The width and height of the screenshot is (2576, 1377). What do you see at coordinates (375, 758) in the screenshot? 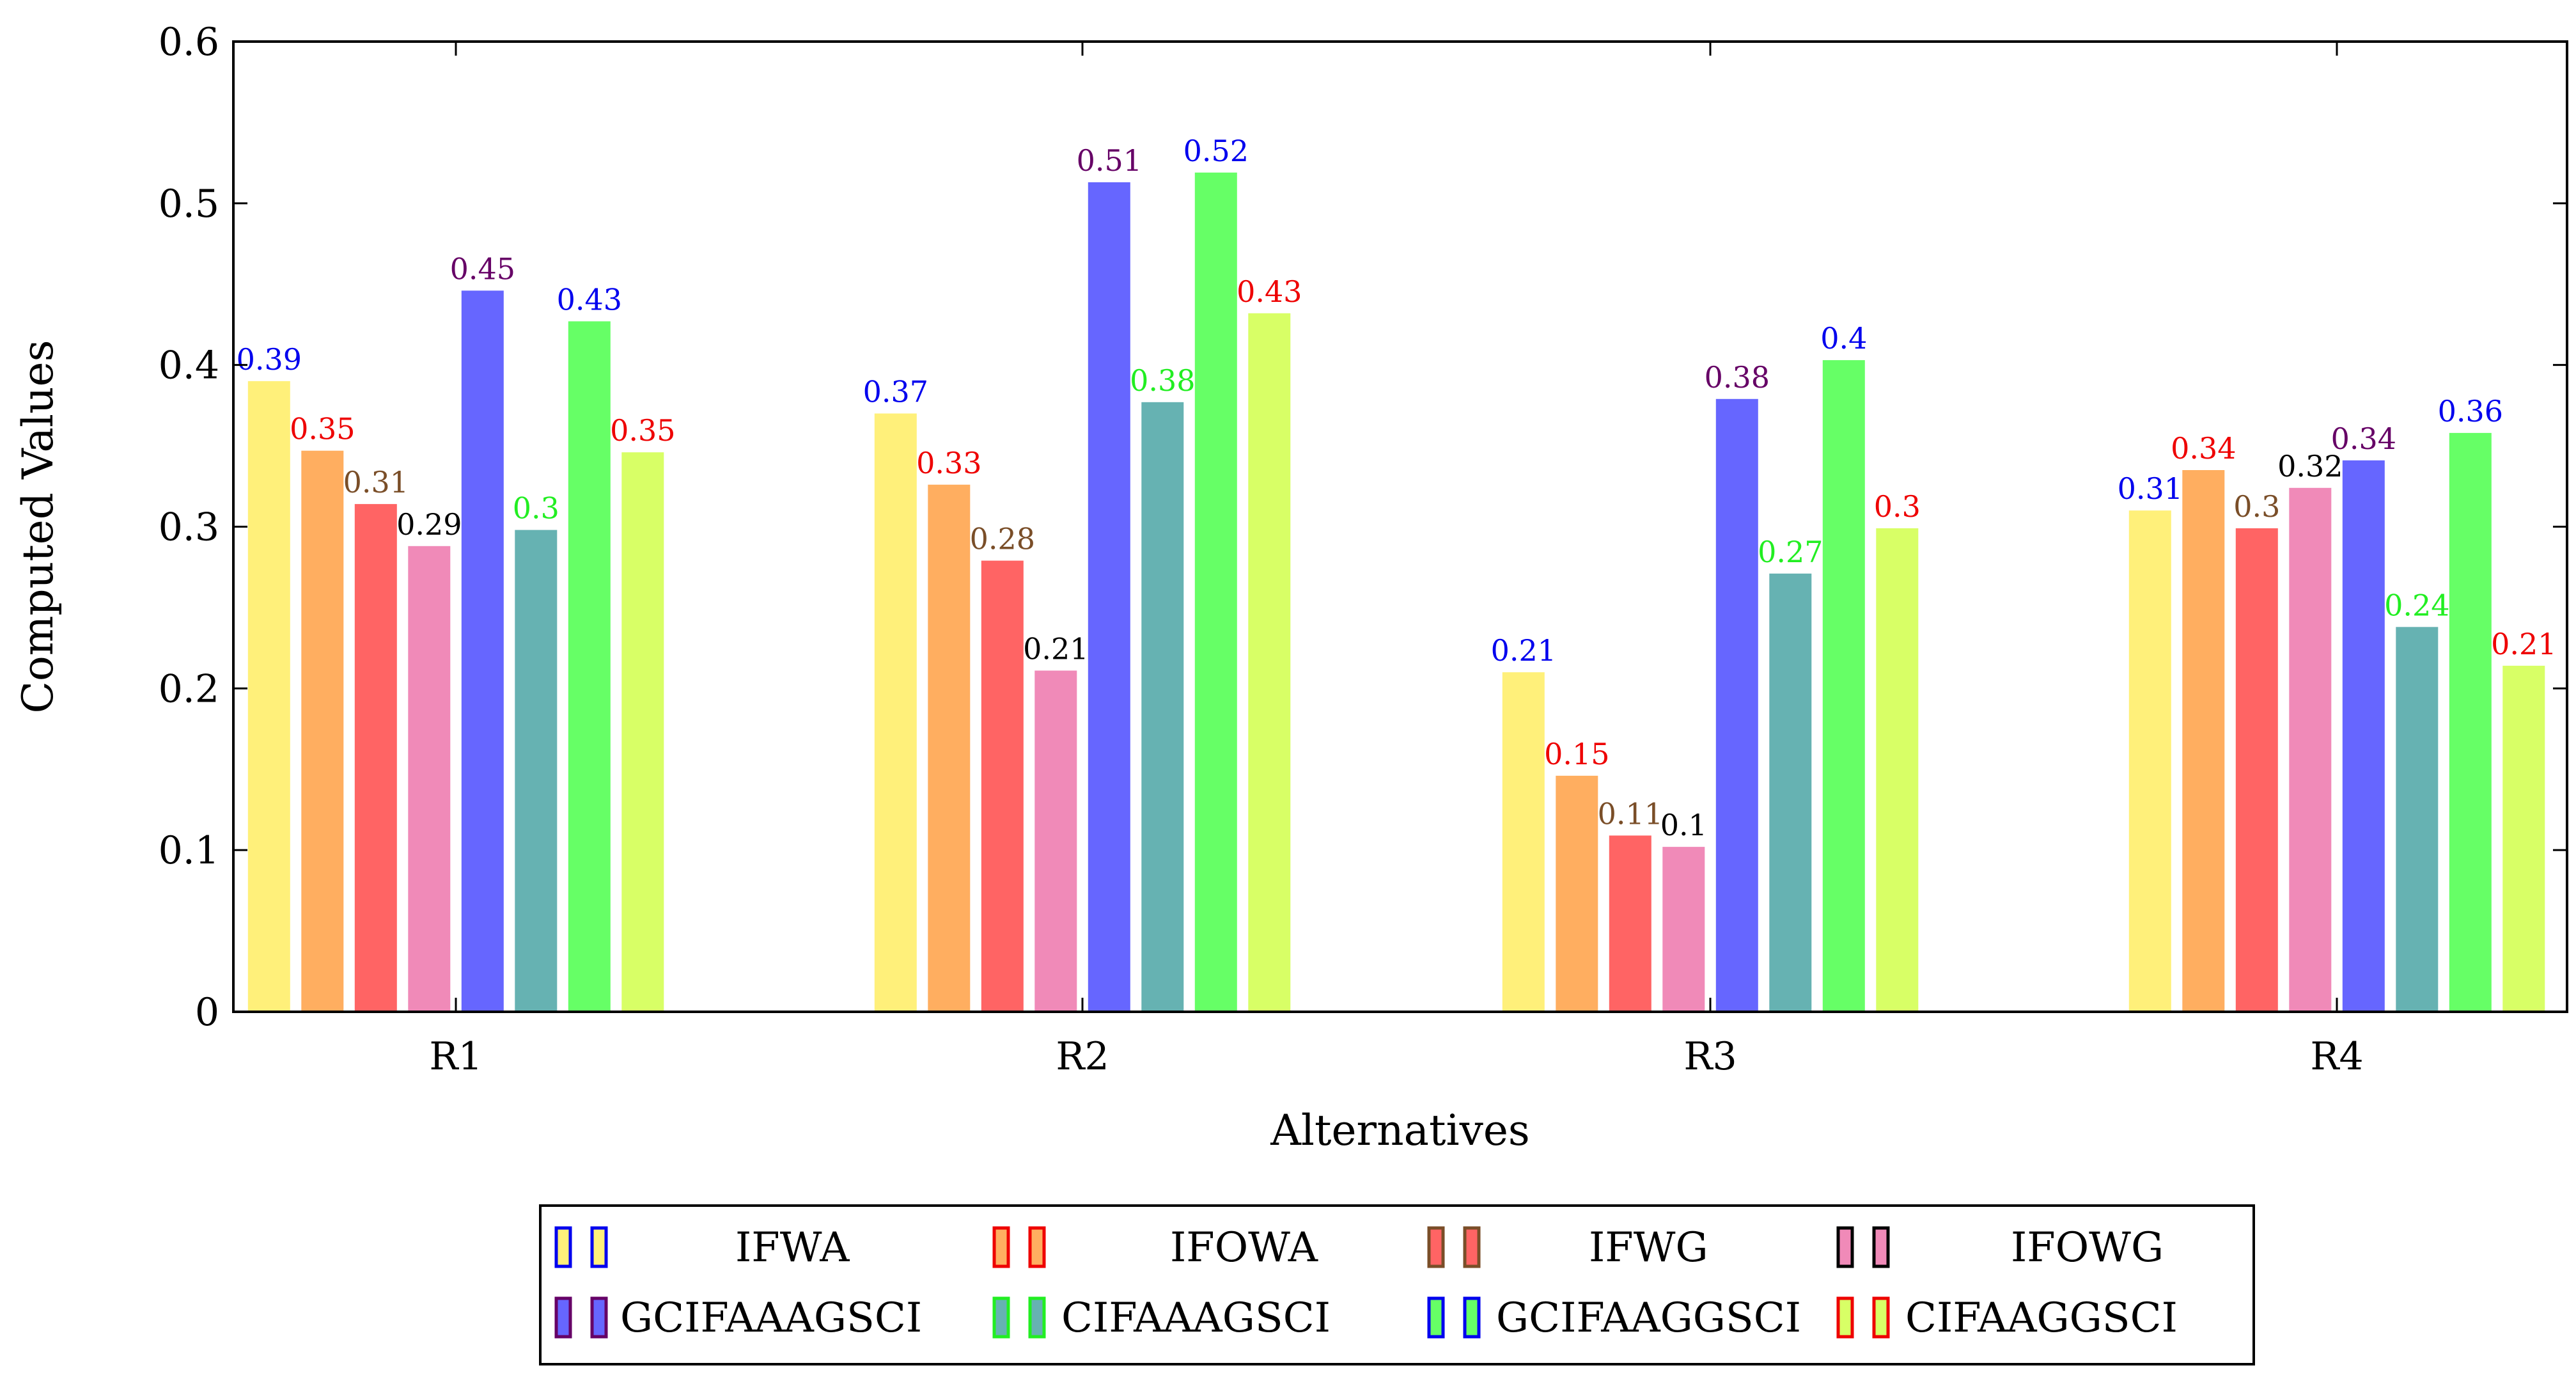
I see `bar-ifwg-r1` at bounding box center [375, 758].